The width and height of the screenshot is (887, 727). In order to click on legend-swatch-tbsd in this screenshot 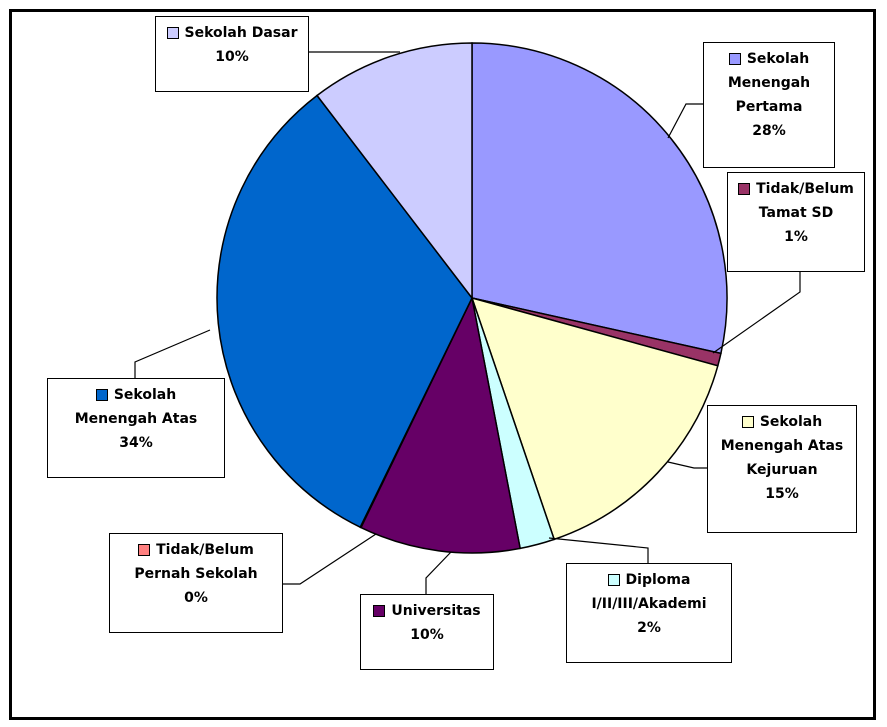, I will do `click(744, 189)`.